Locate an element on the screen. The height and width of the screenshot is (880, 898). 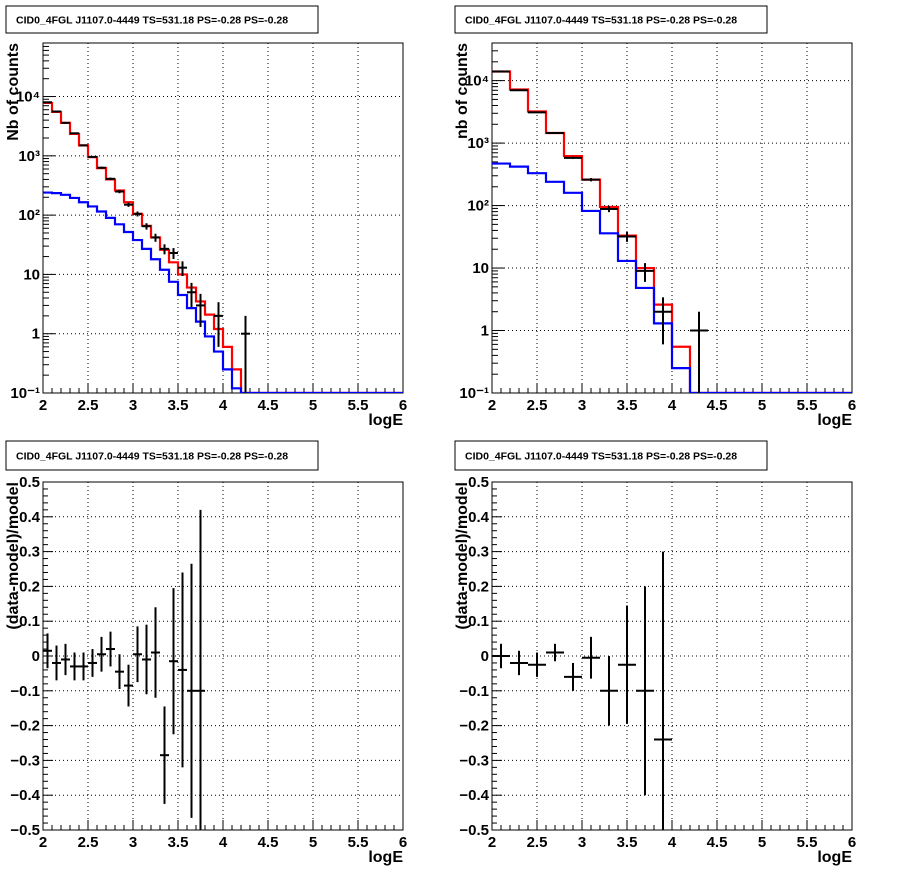
y-axis-label: nb of counts is located at coordinates (462, 91).